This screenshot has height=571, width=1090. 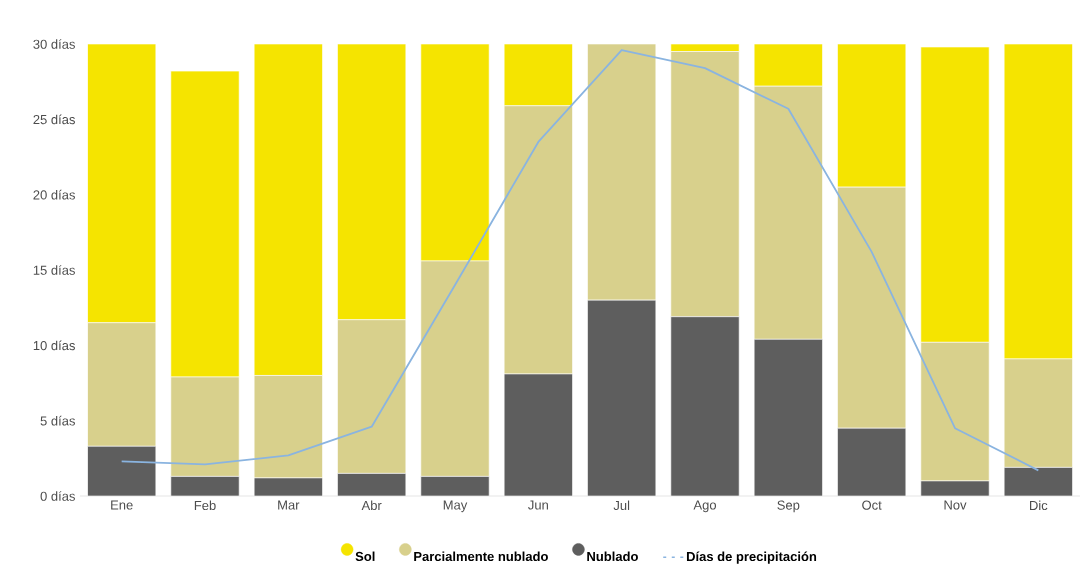 I want to click on y-tick-label: 30 días, so click(x=54, y=44).